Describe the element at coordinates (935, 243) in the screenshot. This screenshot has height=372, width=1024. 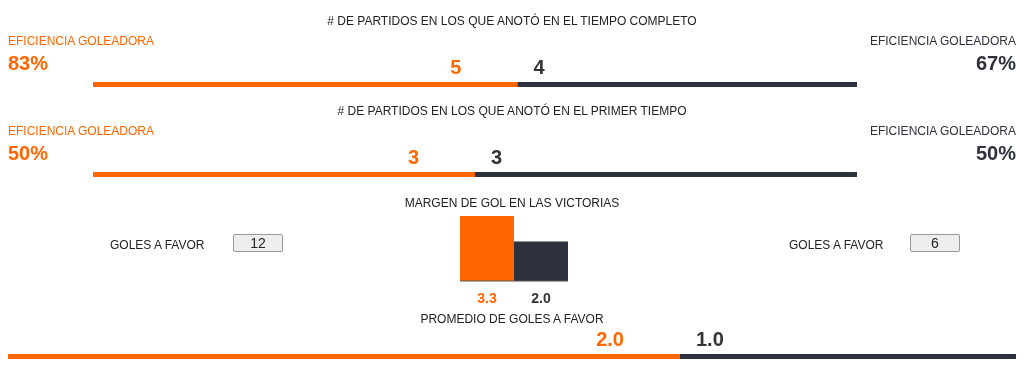
I see `text: 6` at that location.